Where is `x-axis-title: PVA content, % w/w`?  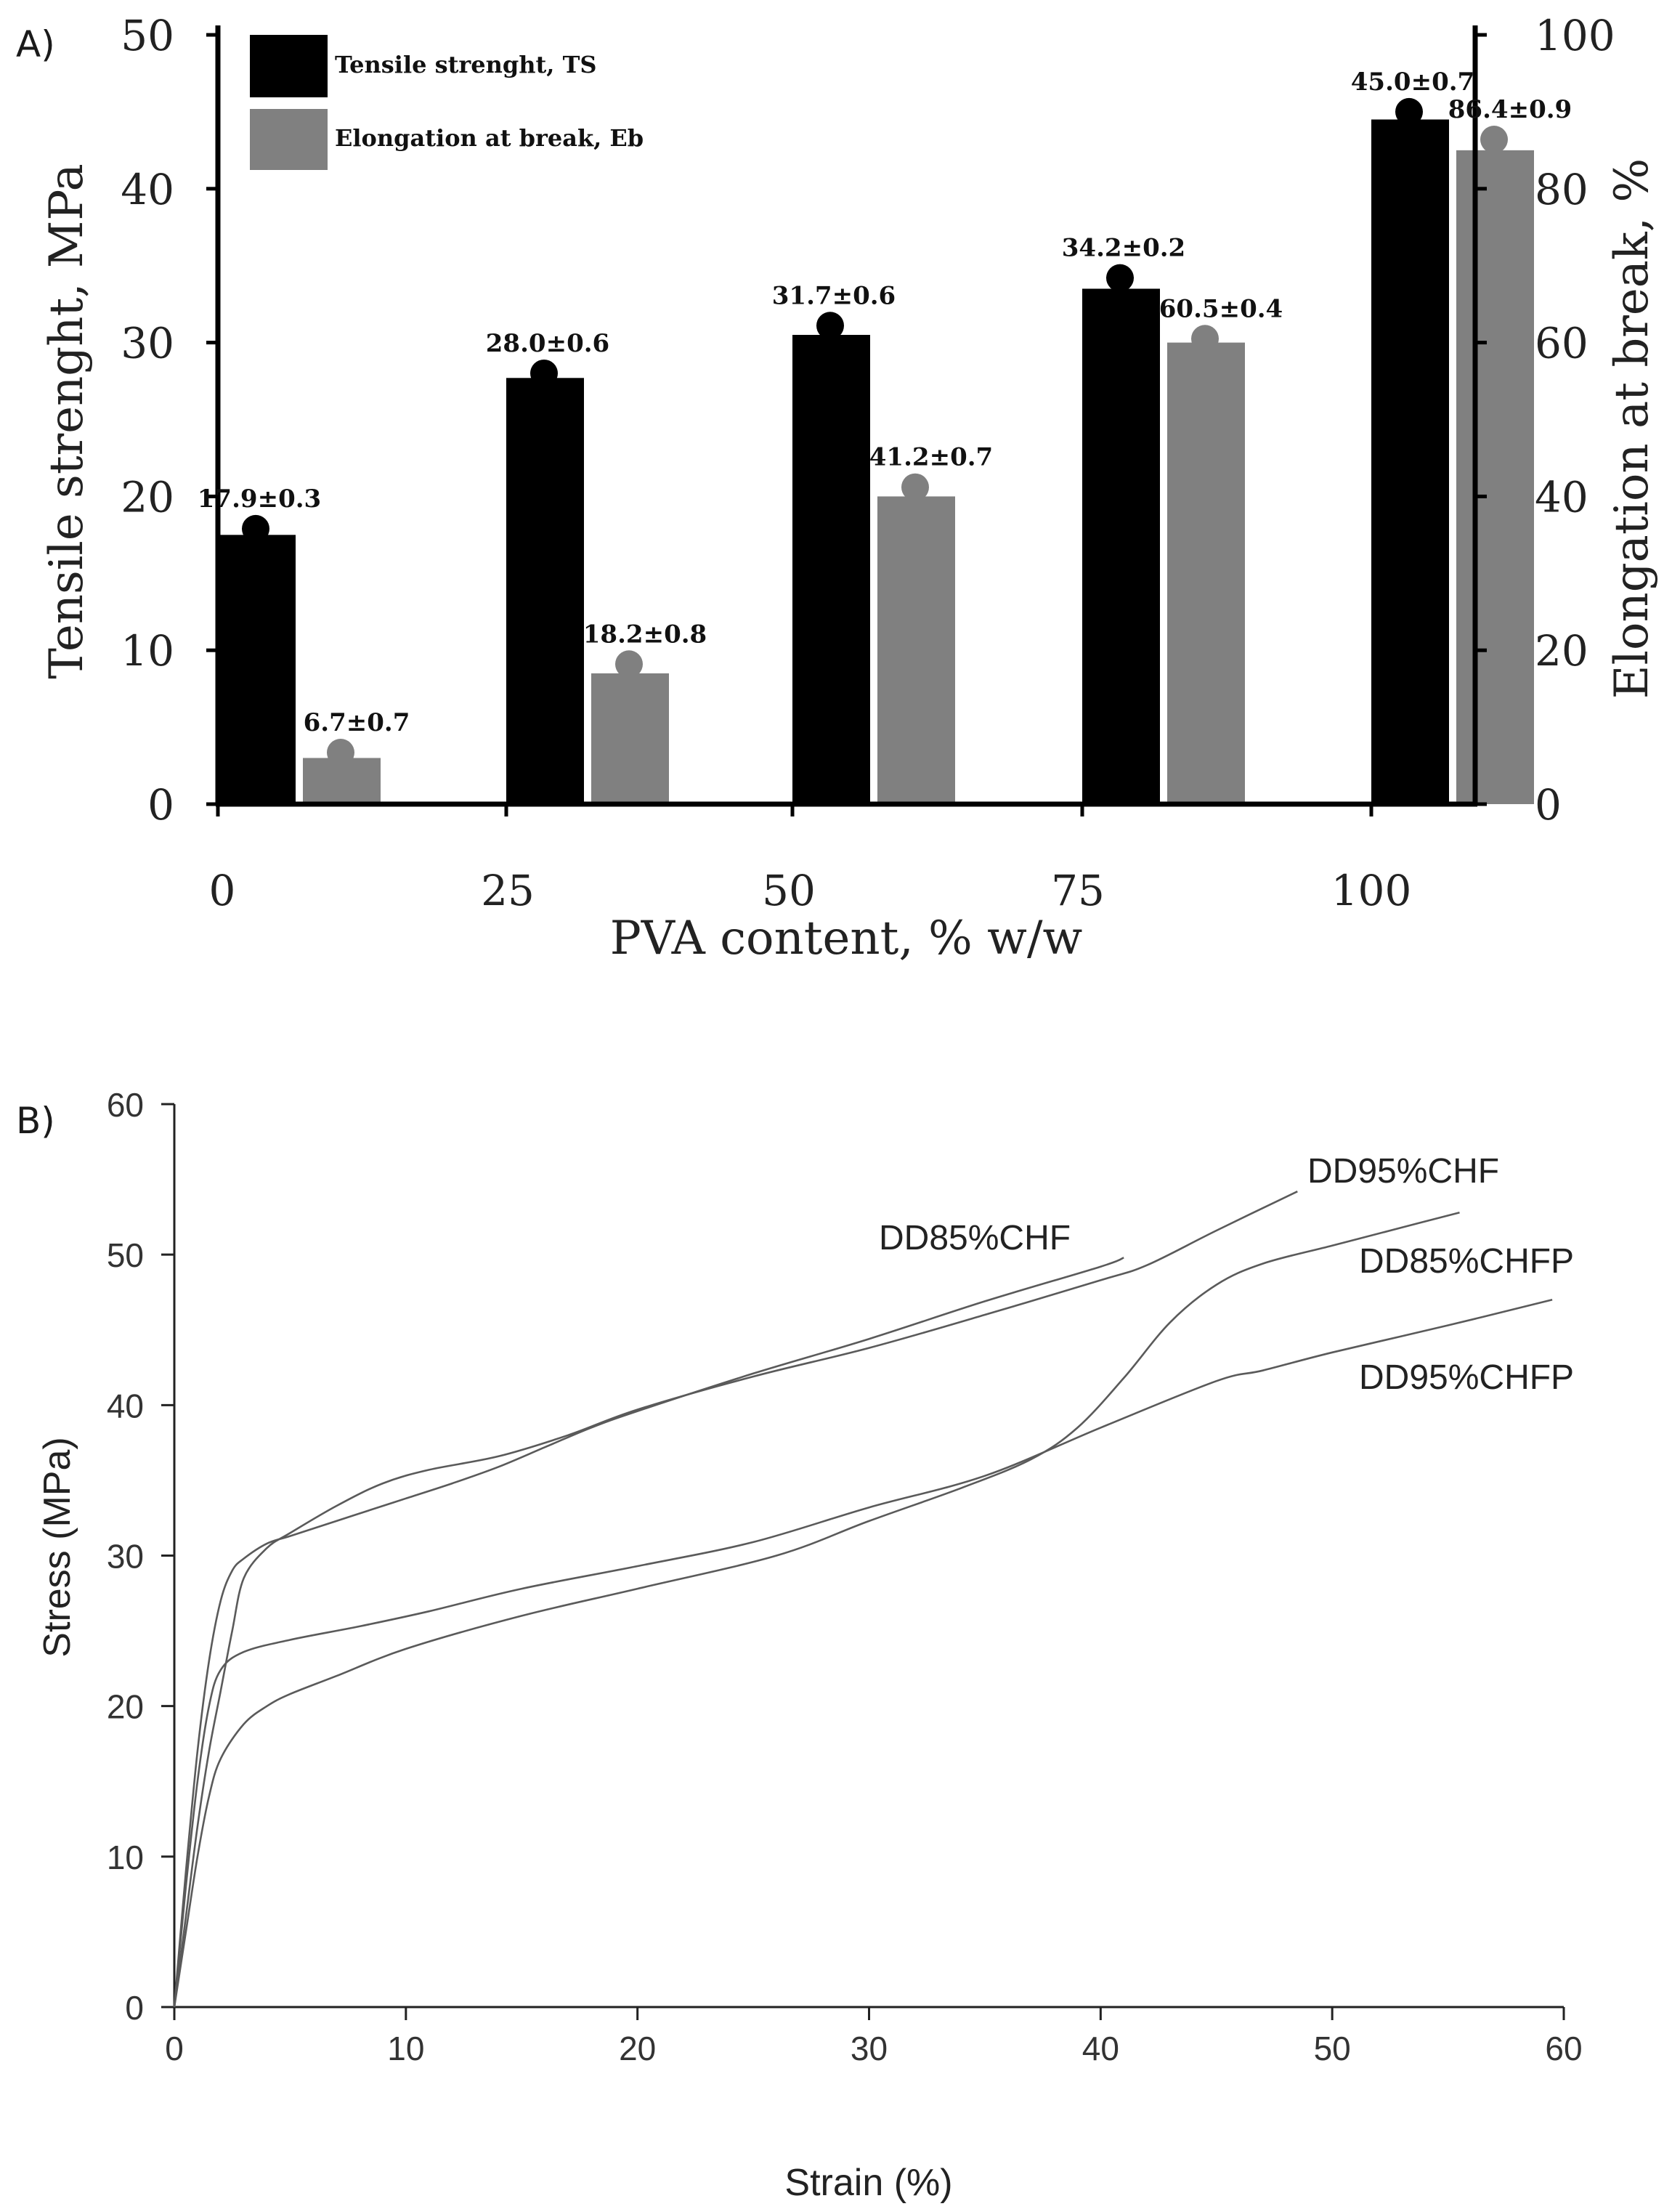 x-axis-title: PVA content, % w/w is located at coordinates (846, 938).